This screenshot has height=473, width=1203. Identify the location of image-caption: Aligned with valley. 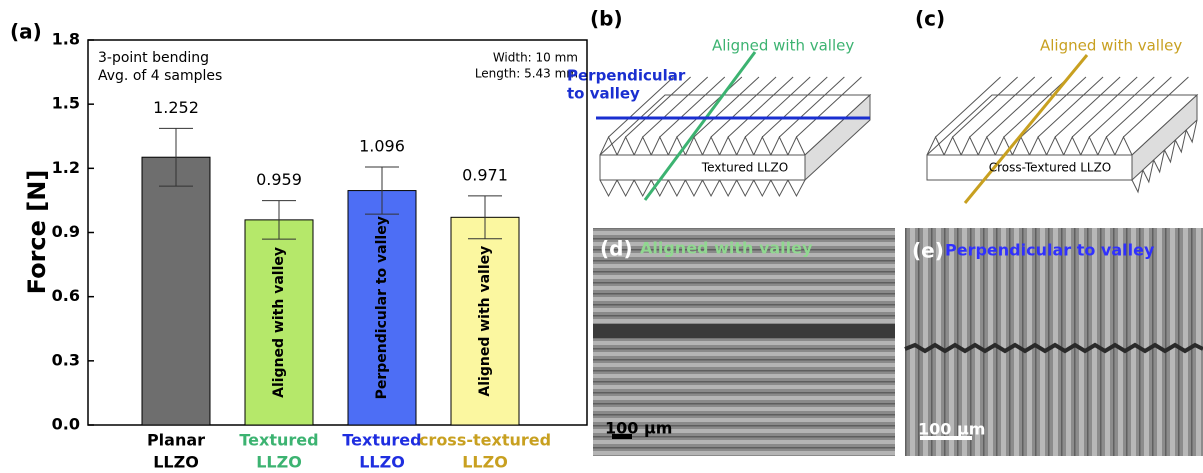
(726, 248).